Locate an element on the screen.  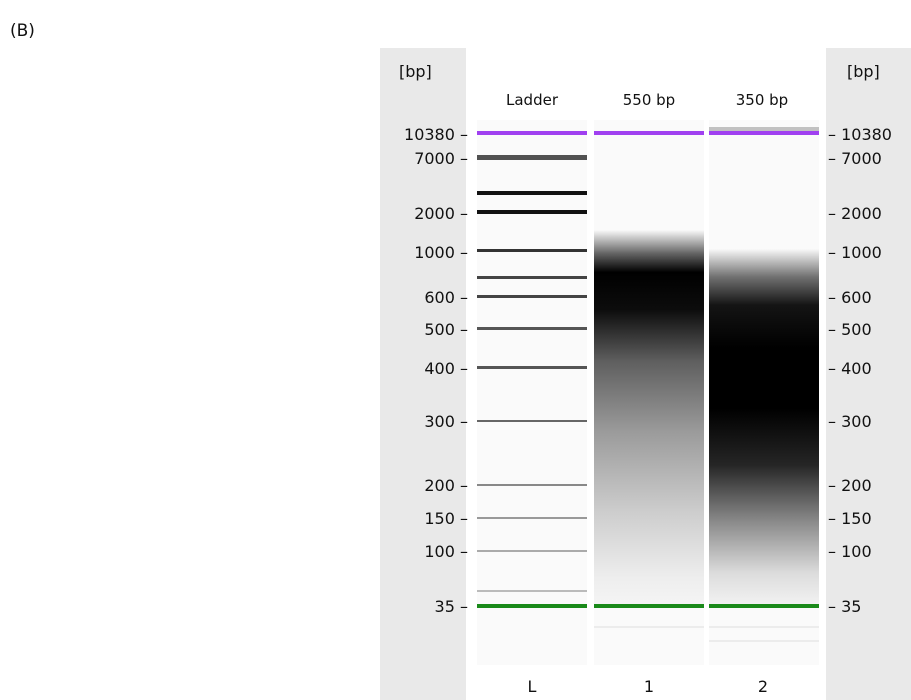
right-tick-label-35: – 35 is located at coordinates (844, 606).